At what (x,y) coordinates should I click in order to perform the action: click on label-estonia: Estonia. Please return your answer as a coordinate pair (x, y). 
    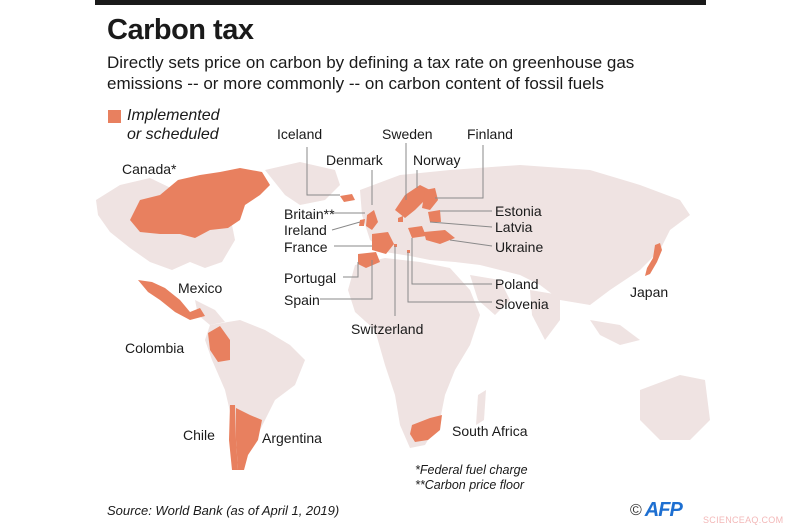
    Looking at the image, I should click on (518, 211).